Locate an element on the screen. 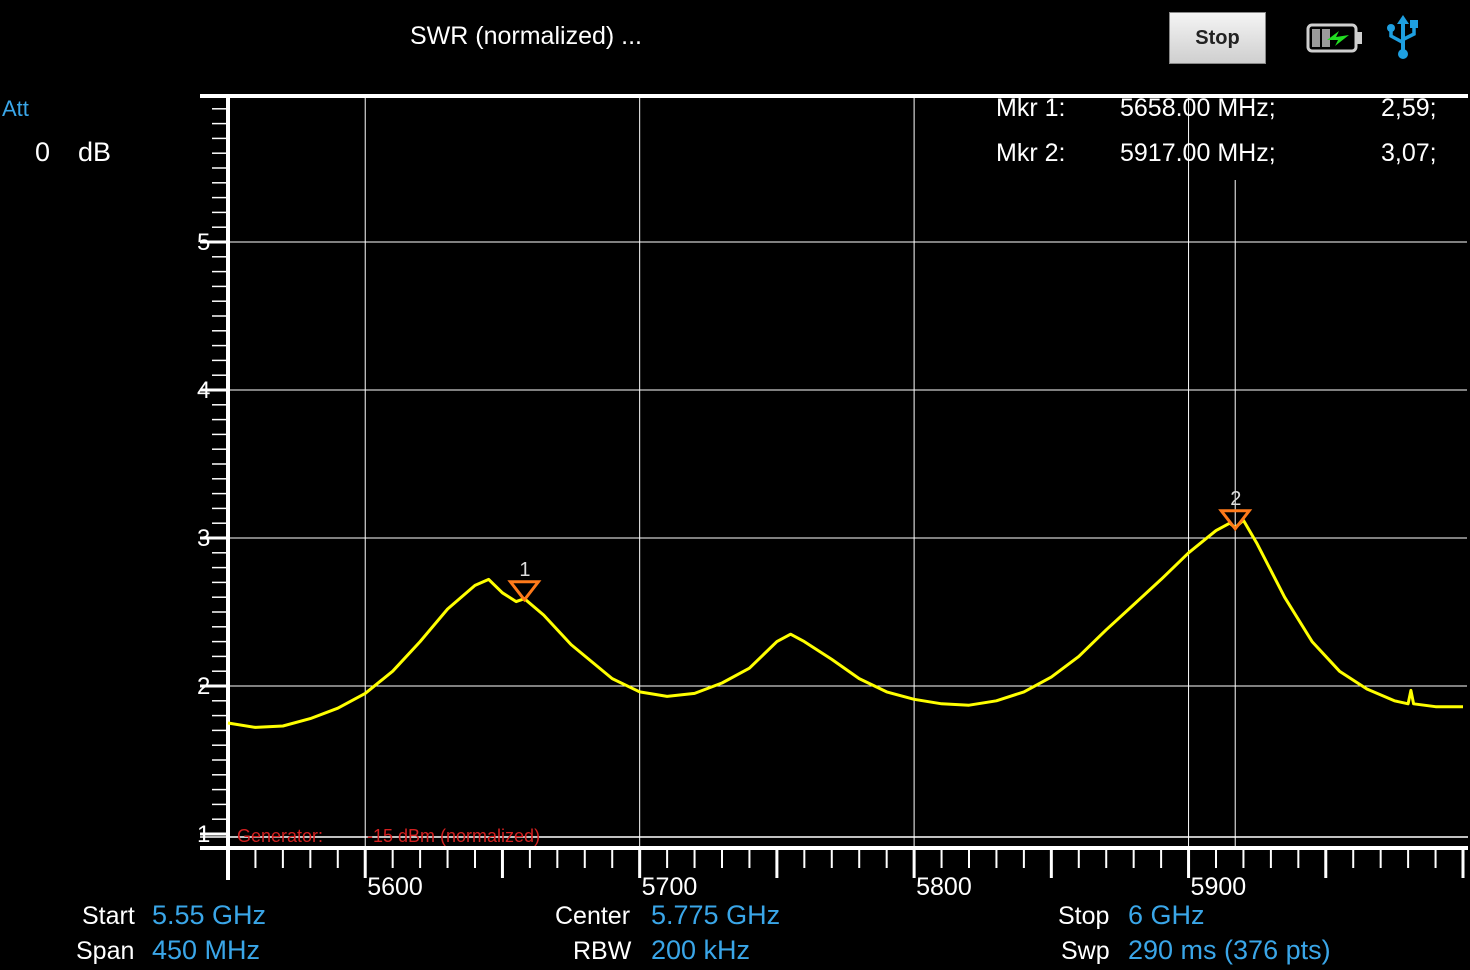 This screenshot has height=970, width=1470. marker-2-label: Mkr 2: is located at coordinates (1031, 153).